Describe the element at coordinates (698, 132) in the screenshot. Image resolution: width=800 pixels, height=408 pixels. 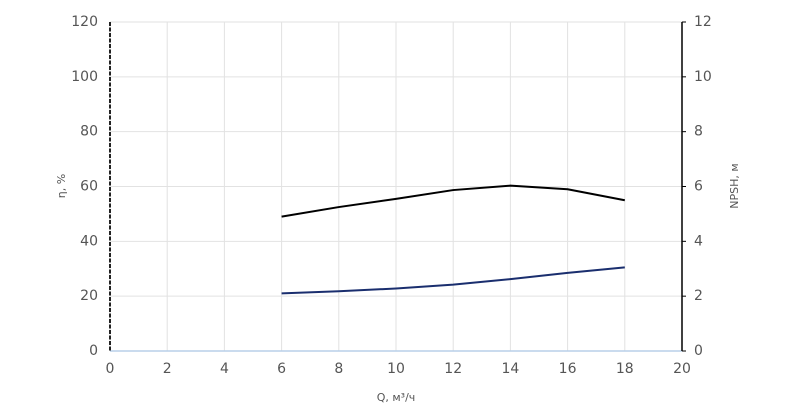
I see `y2-tick-label: 8` at that location.